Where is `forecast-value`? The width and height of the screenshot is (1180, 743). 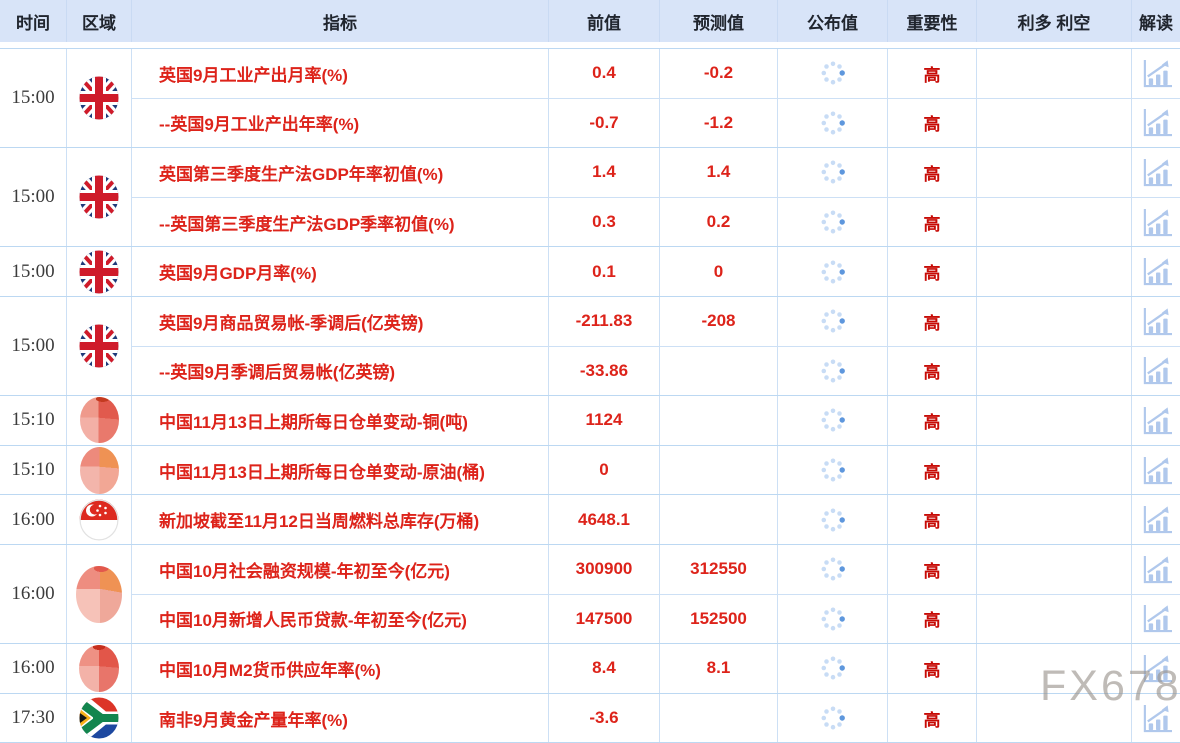 forecast-value is located at coordinates (719, 718).